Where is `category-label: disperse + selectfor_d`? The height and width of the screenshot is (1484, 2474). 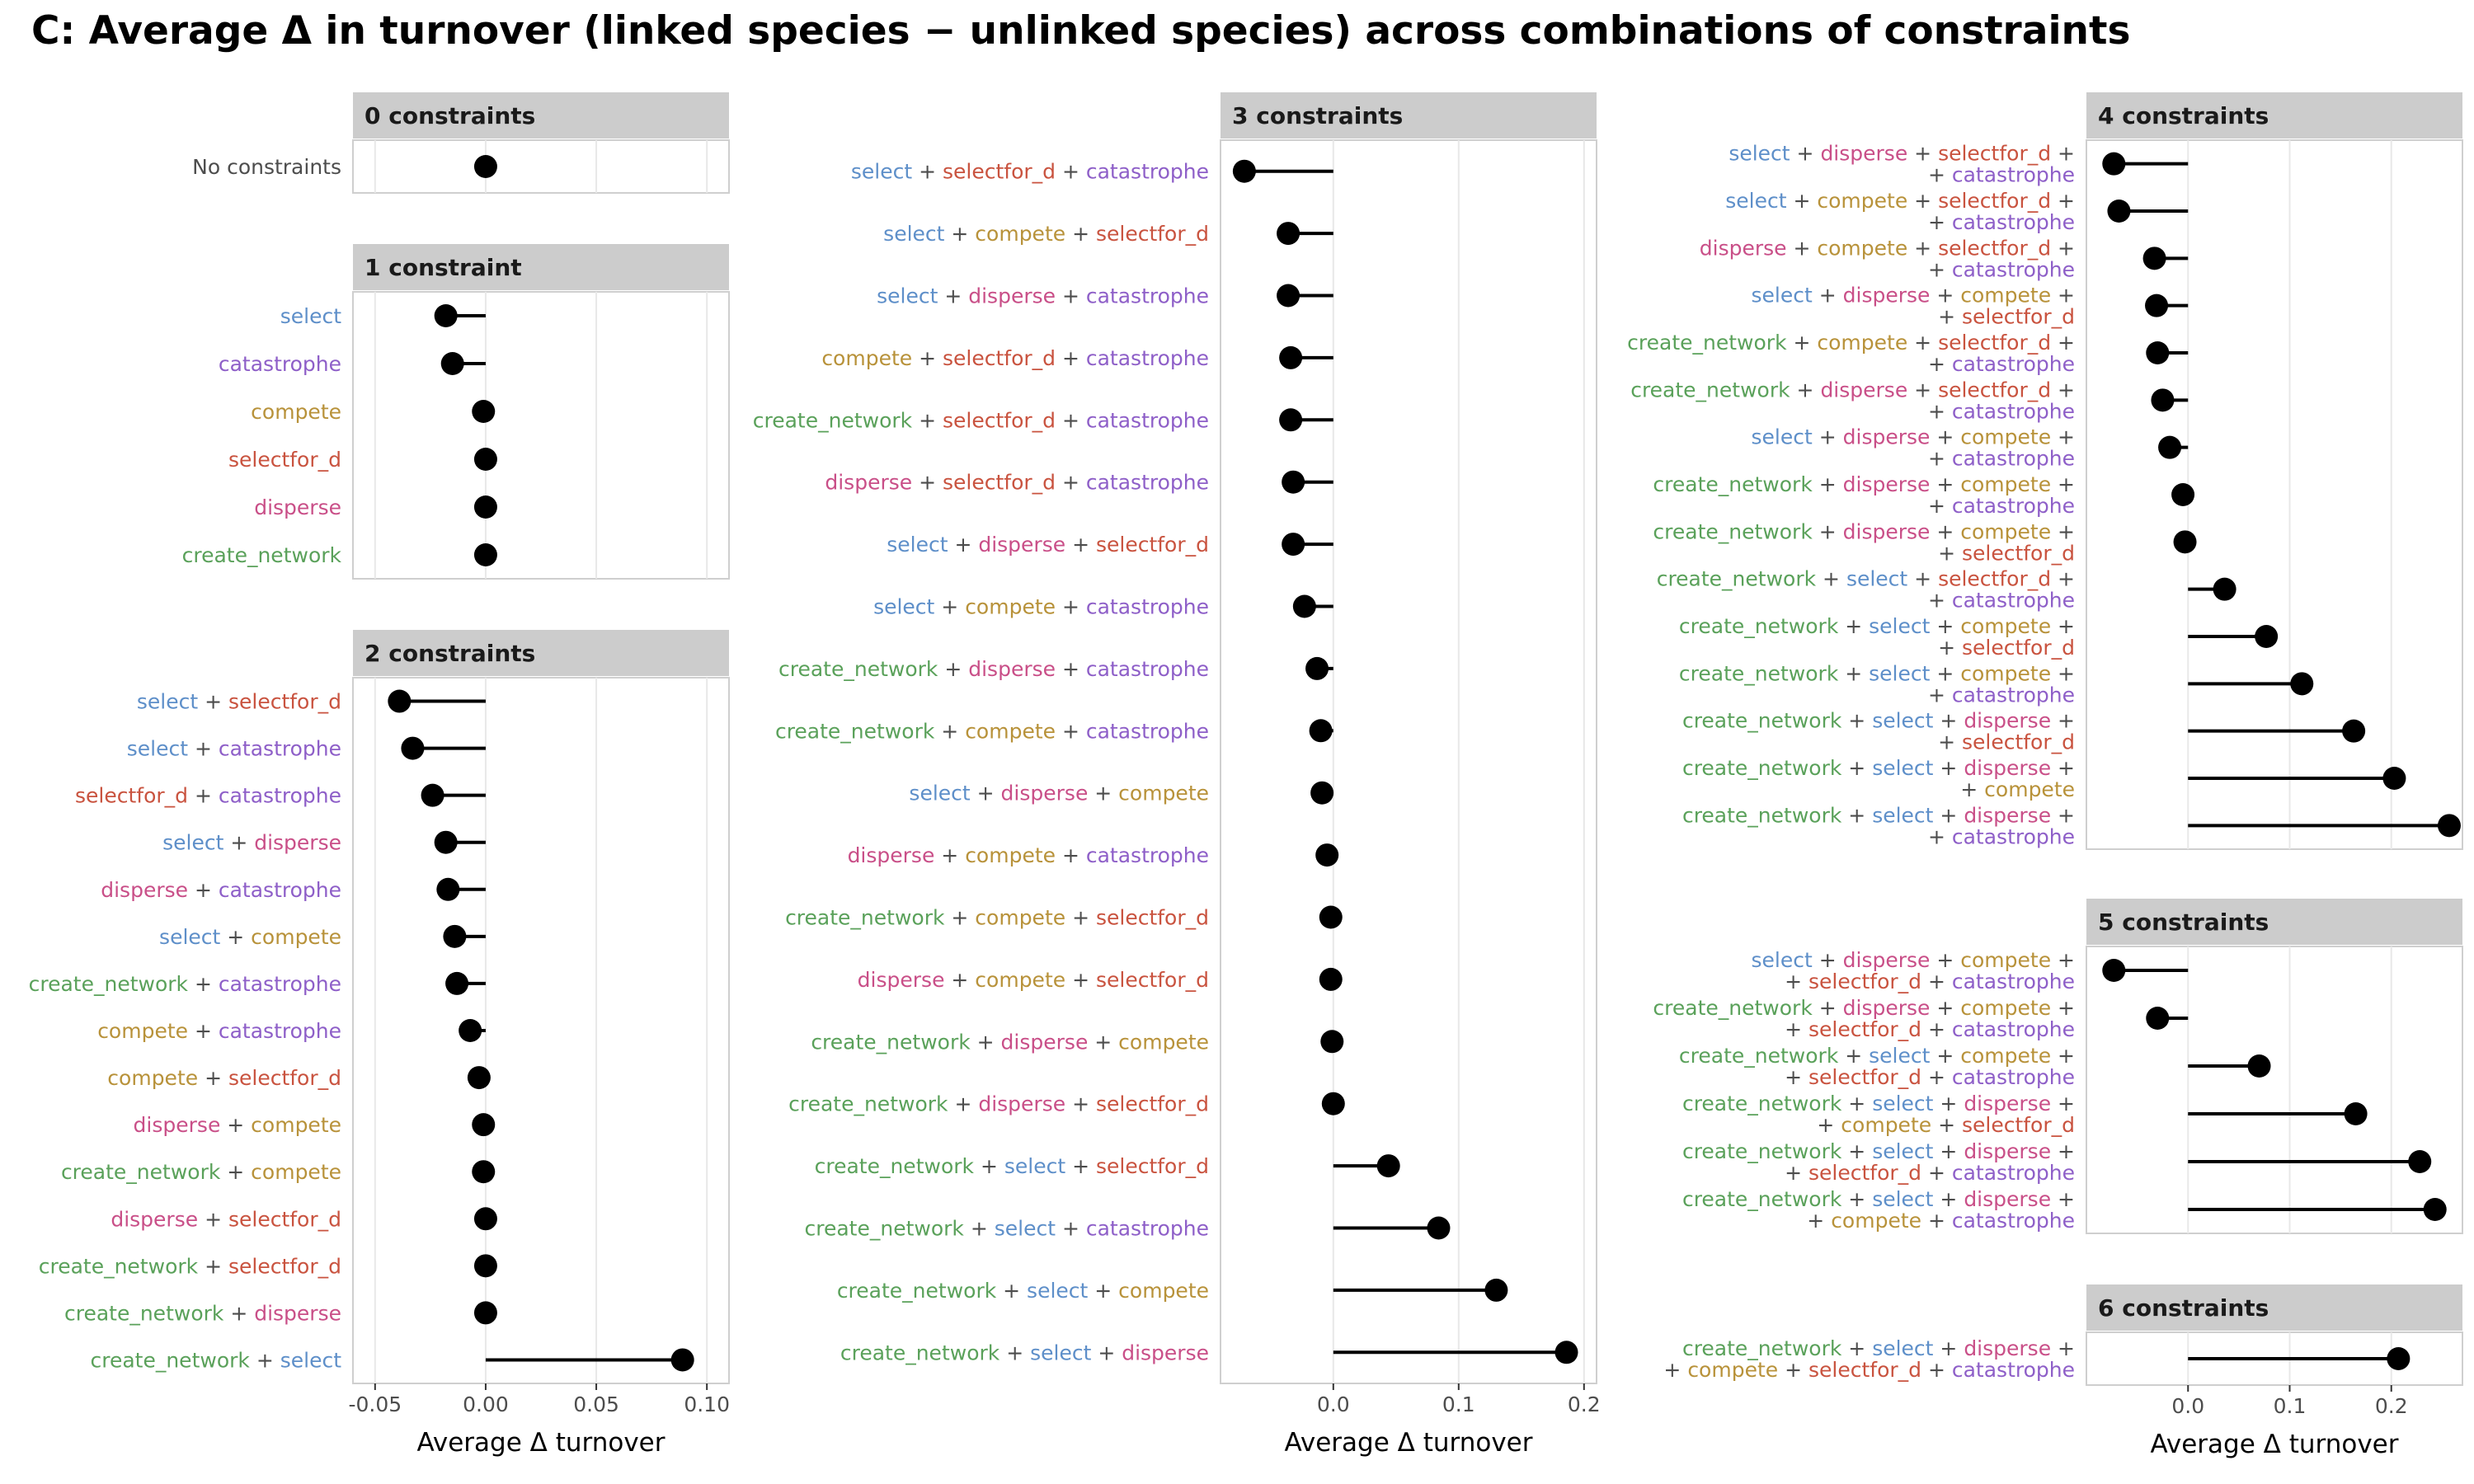
category-label: disperse + selectfor_d is located at coordinates (226, 1219).